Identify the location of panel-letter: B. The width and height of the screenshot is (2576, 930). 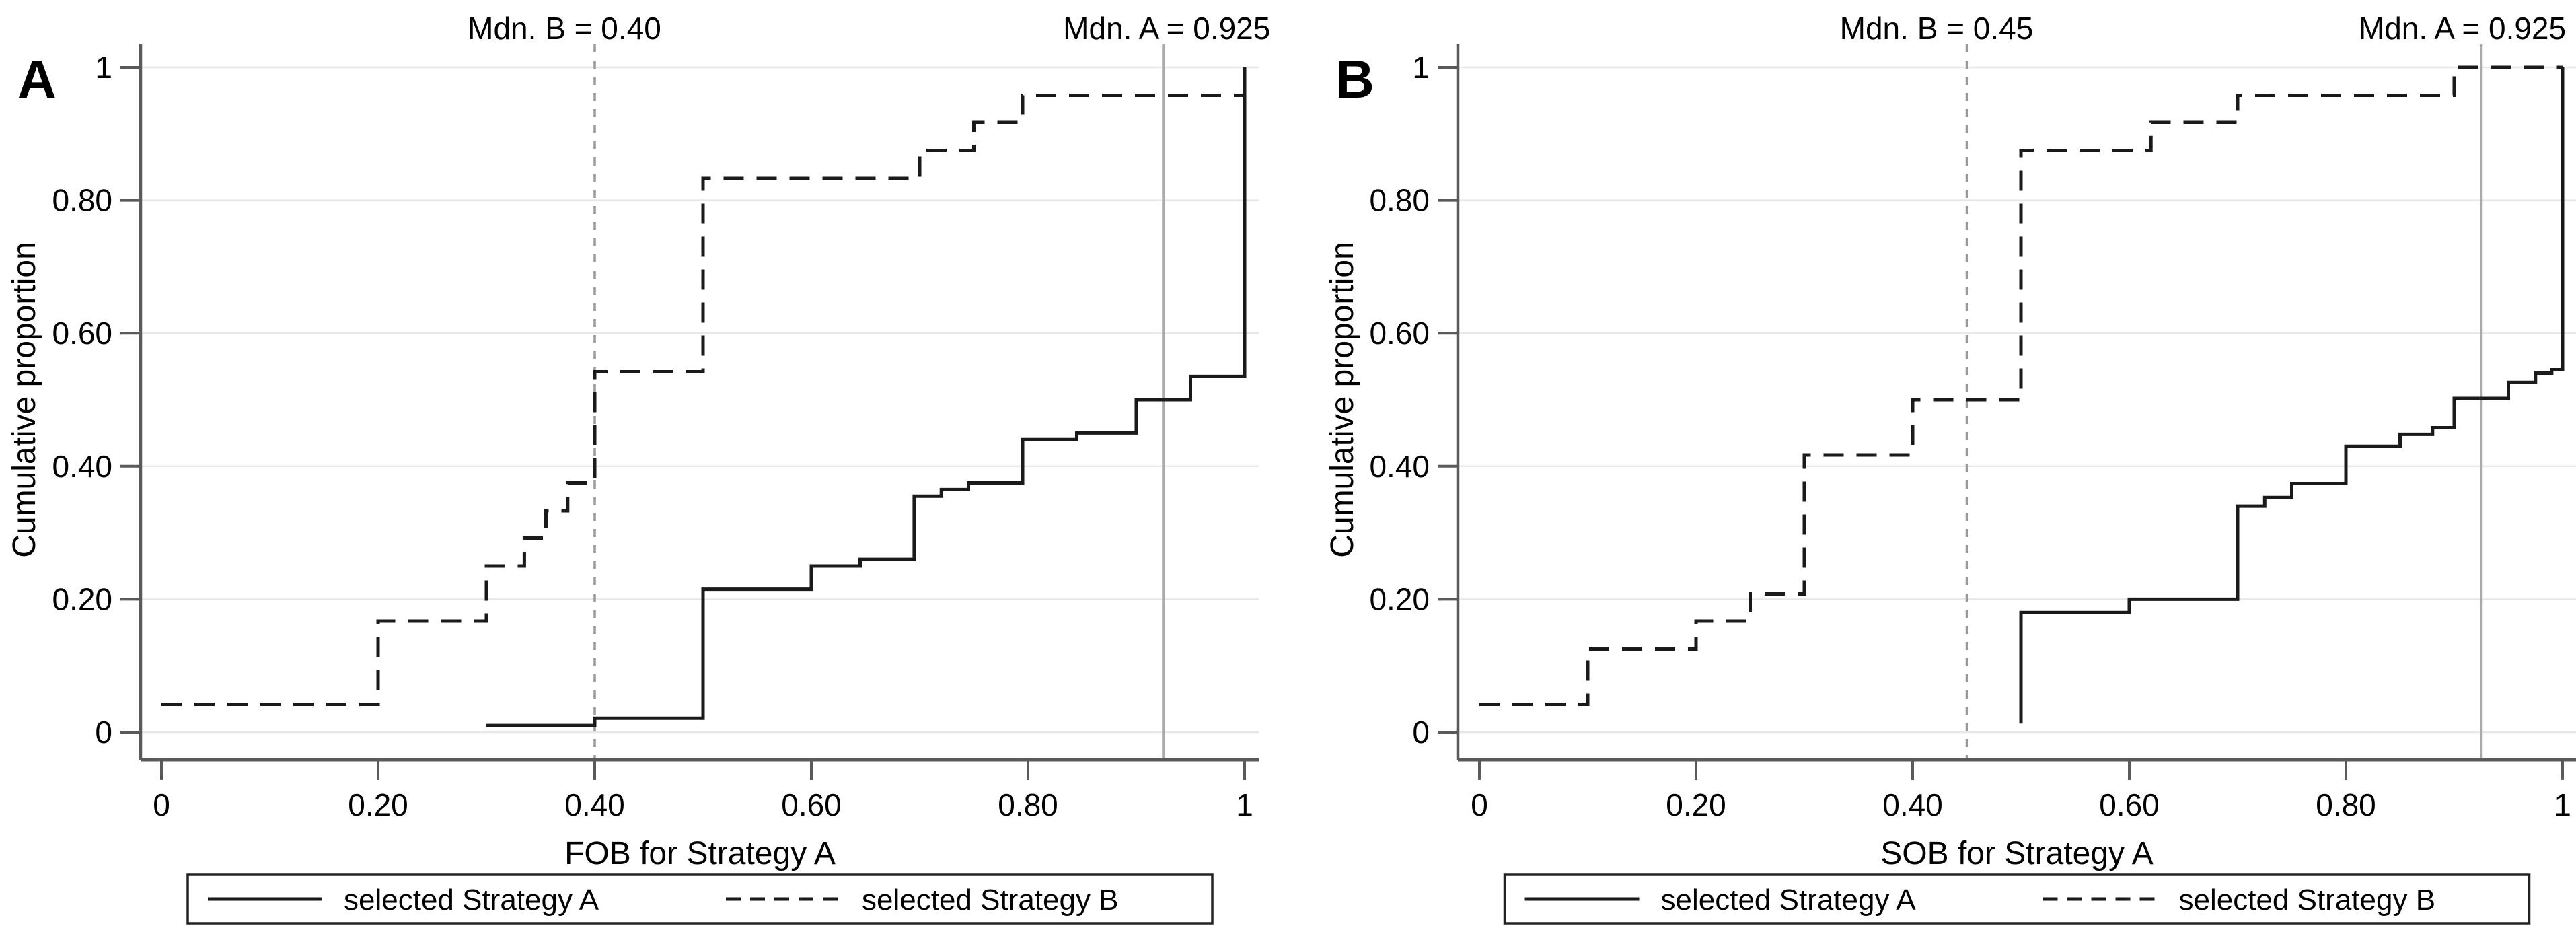
(1354, 79).